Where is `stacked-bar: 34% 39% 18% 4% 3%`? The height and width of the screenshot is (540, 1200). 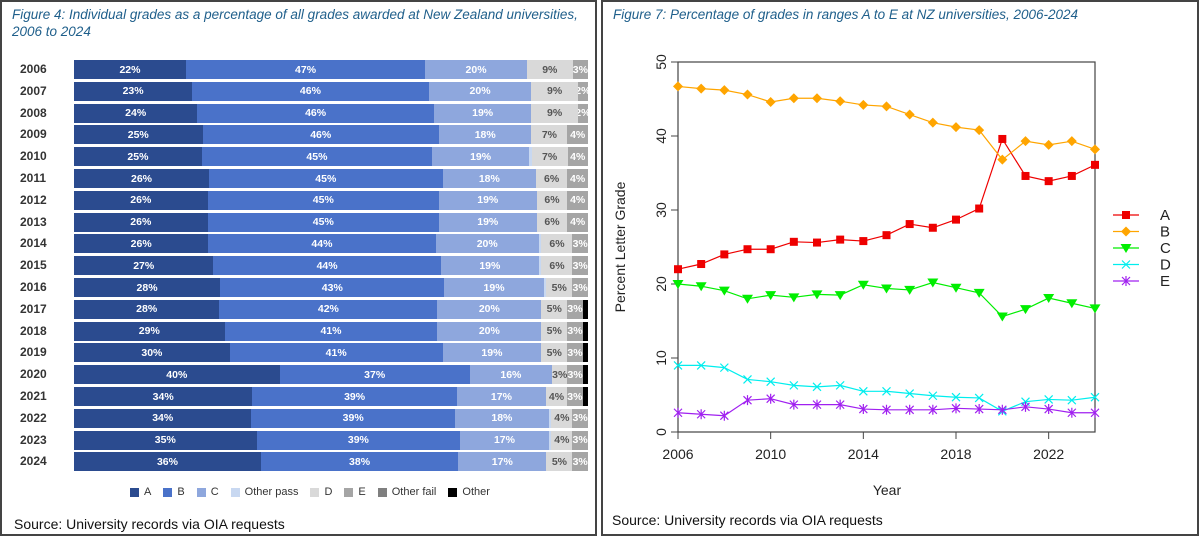 stacked-bar: 34% 39% 18% 4% 3% is located at coordinates (331, 418).